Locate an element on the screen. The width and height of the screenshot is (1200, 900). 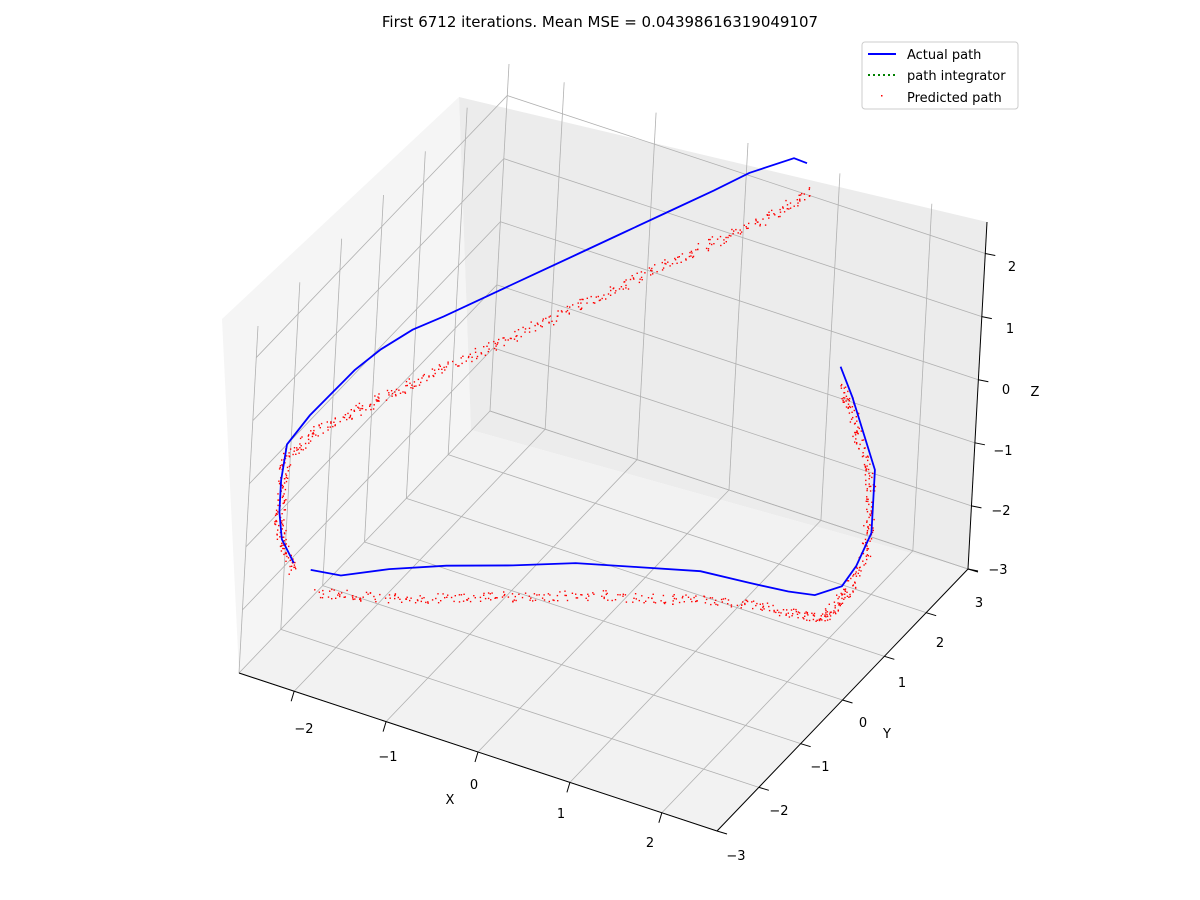
x-tick-label: 2 is located at coordinates (650, 843).